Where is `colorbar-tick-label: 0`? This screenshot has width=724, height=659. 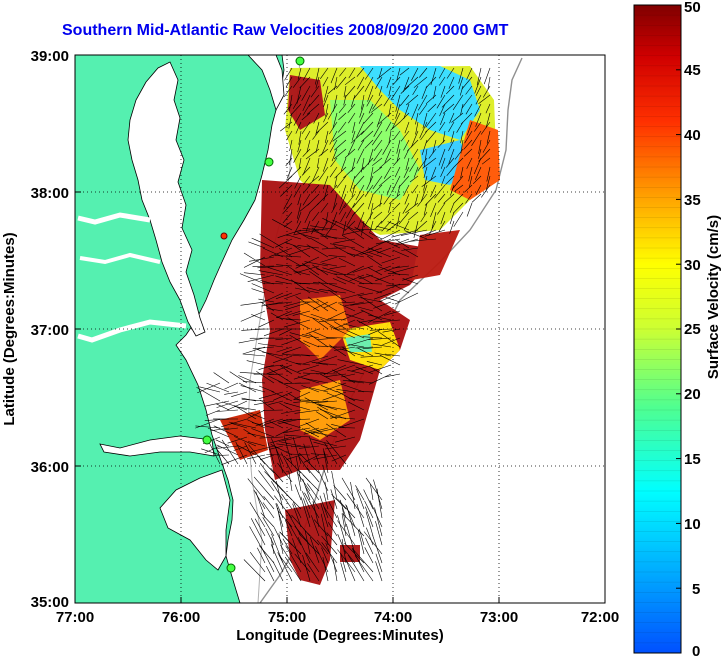 colorbar-tick-label: 0 is located at coordinates (696, 651).